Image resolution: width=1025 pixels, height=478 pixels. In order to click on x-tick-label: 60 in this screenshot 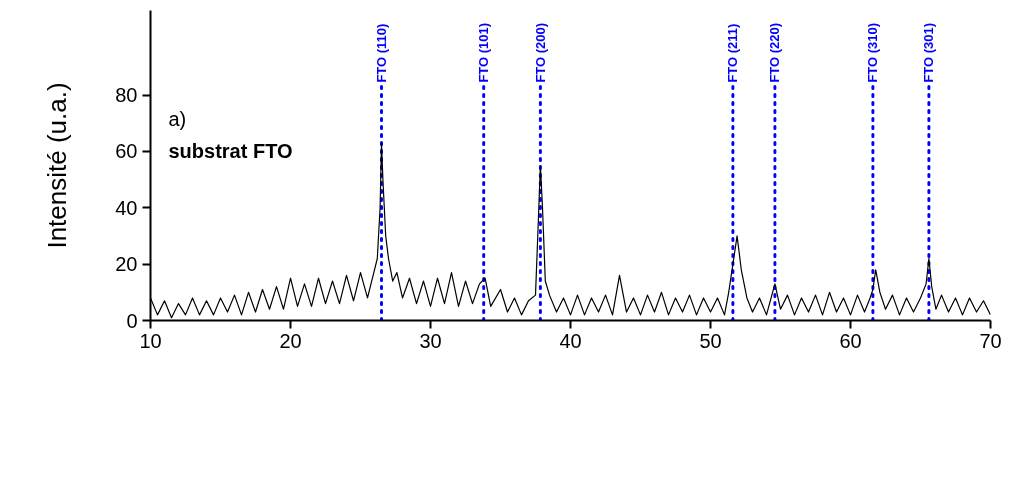, I will do `click(850, 340)`.